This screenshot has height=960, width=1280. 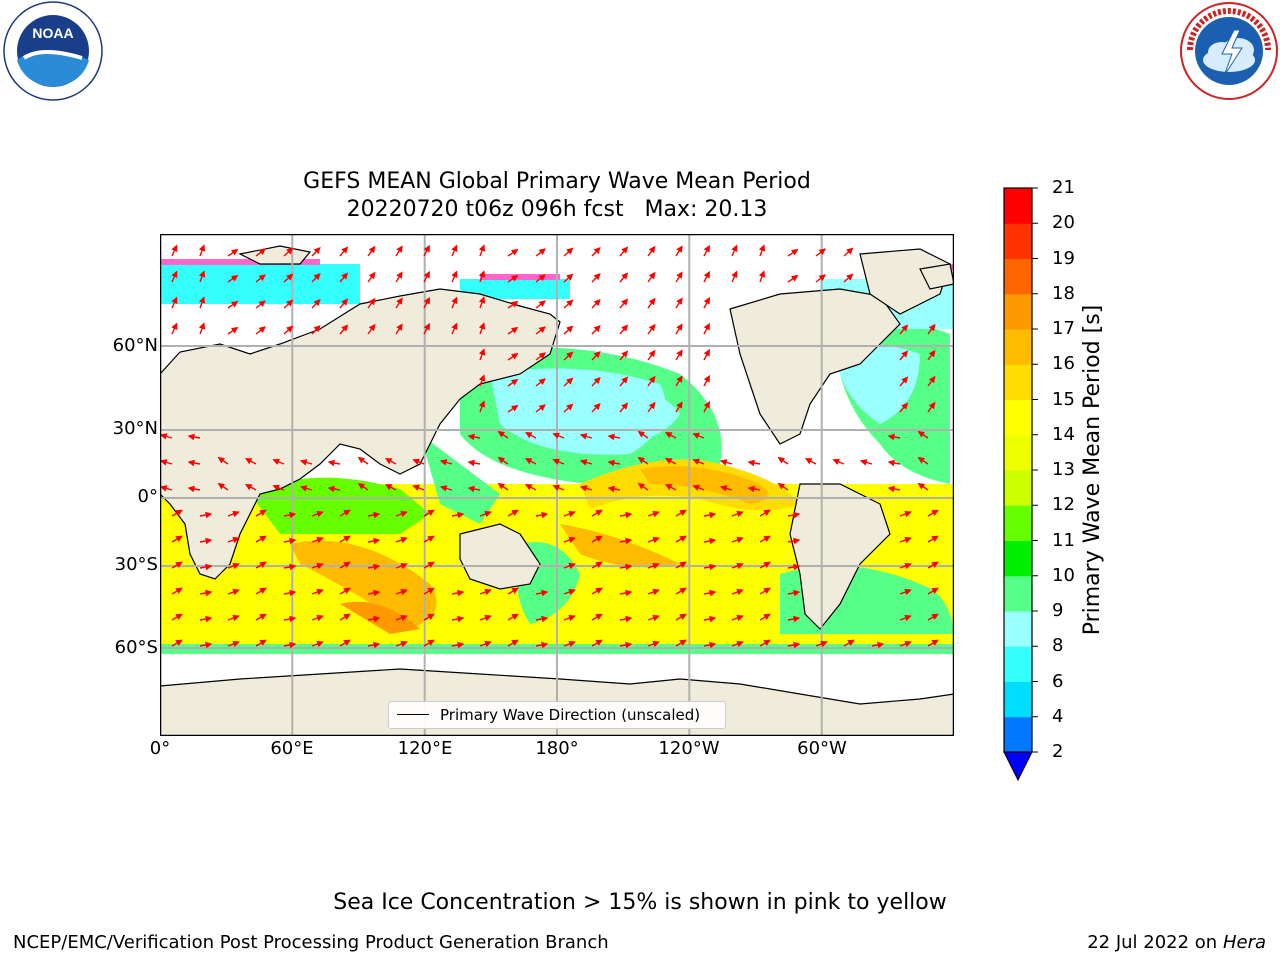 What do you see at coordinates (1018, 470) in the screenshot?
I see `colorbar-swatches` at bounding box center [1018, 470].